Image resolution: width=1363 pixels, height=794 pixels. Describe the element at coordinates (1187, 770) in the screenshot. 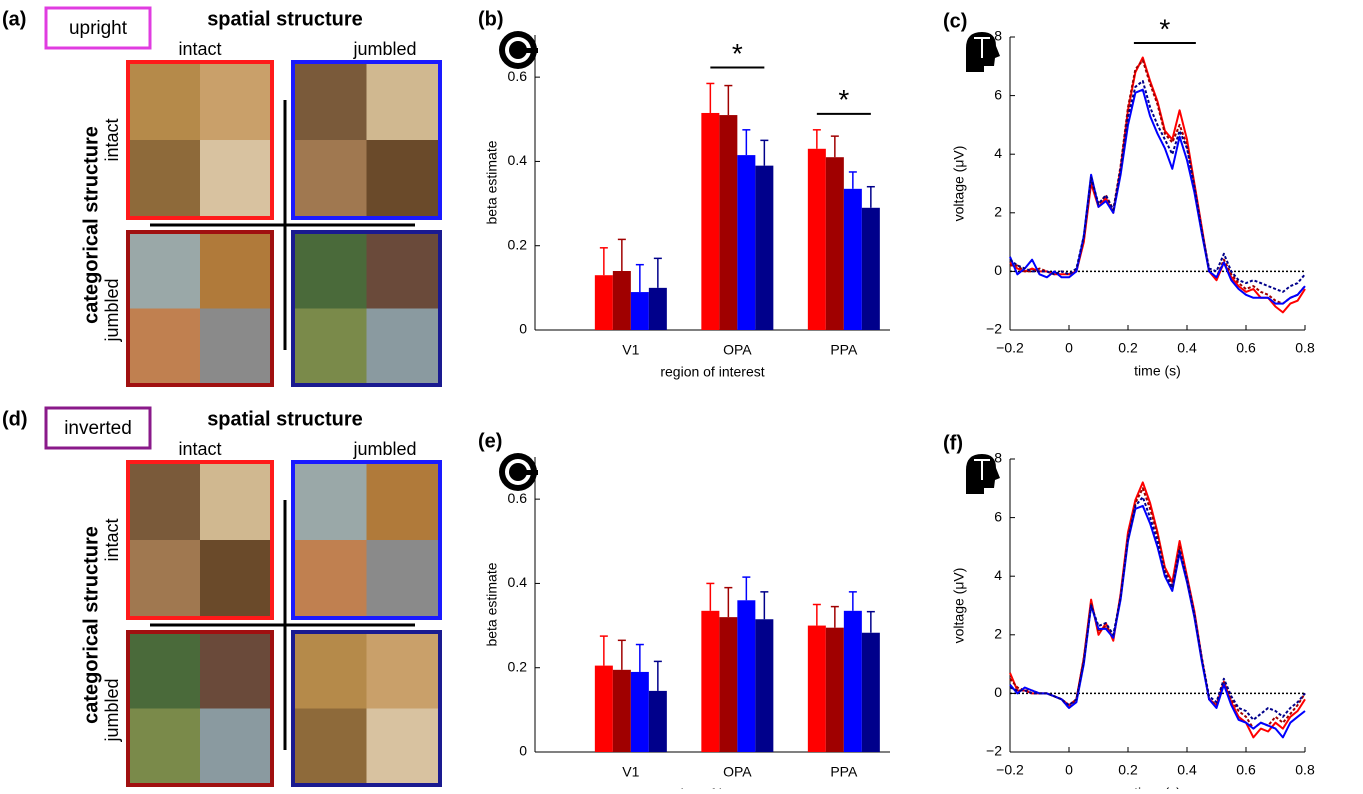

I see `x-tick-label: 0.4` at that location.